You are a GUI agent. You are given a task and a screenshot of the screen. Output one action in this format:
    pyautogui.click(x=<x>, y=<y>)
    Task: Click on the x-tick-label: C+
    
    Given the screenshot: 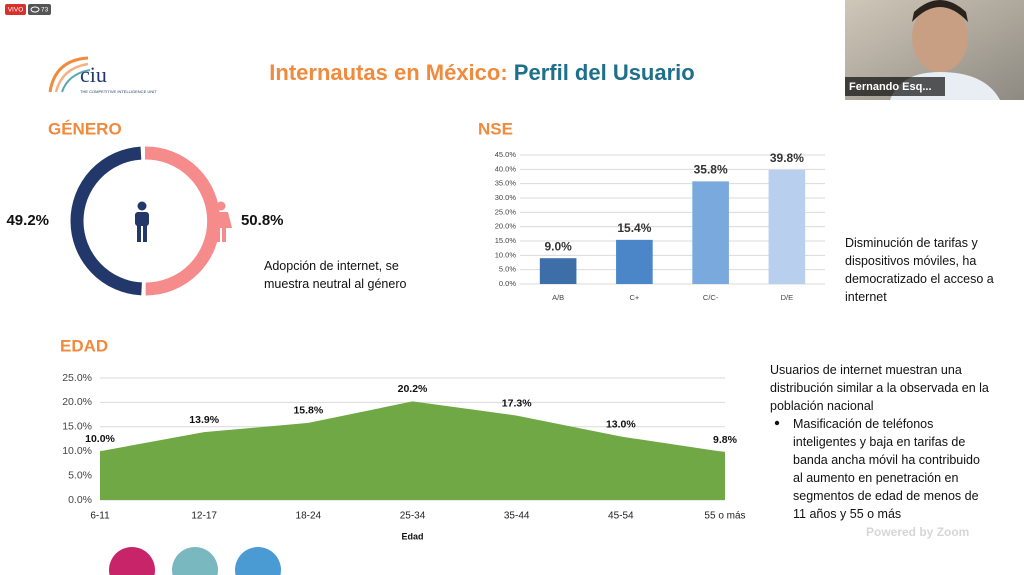 What is the action you would take?
    pyautogui.click(x=634, y=297)
    